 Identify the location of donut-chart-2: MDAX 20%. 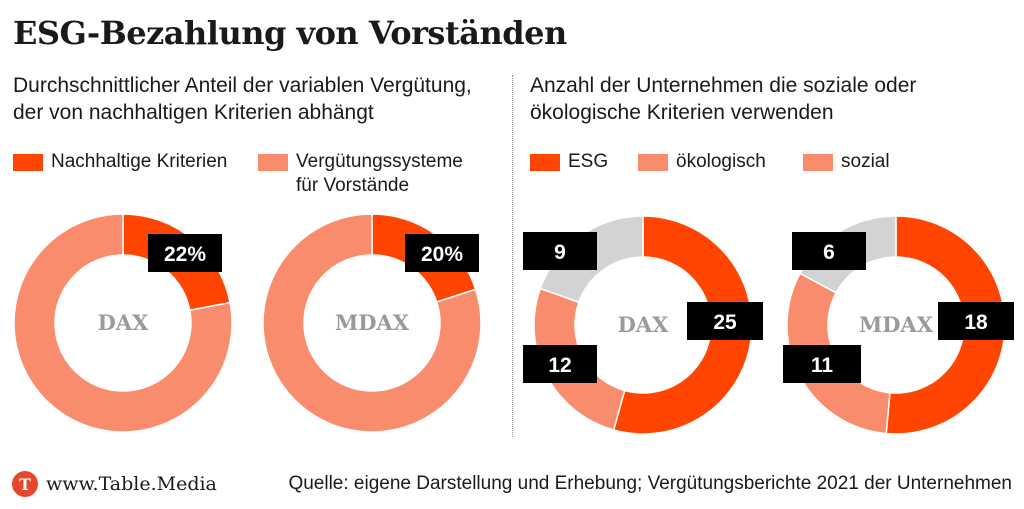
(372, 323).